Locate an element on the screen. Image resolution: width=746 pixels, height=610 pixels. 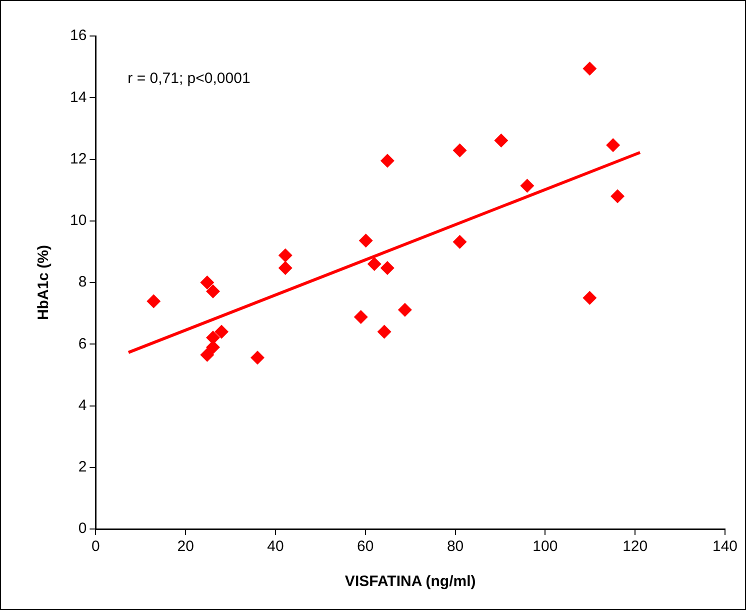
x-tick-label: 0 is located at coordinates (96, 547).